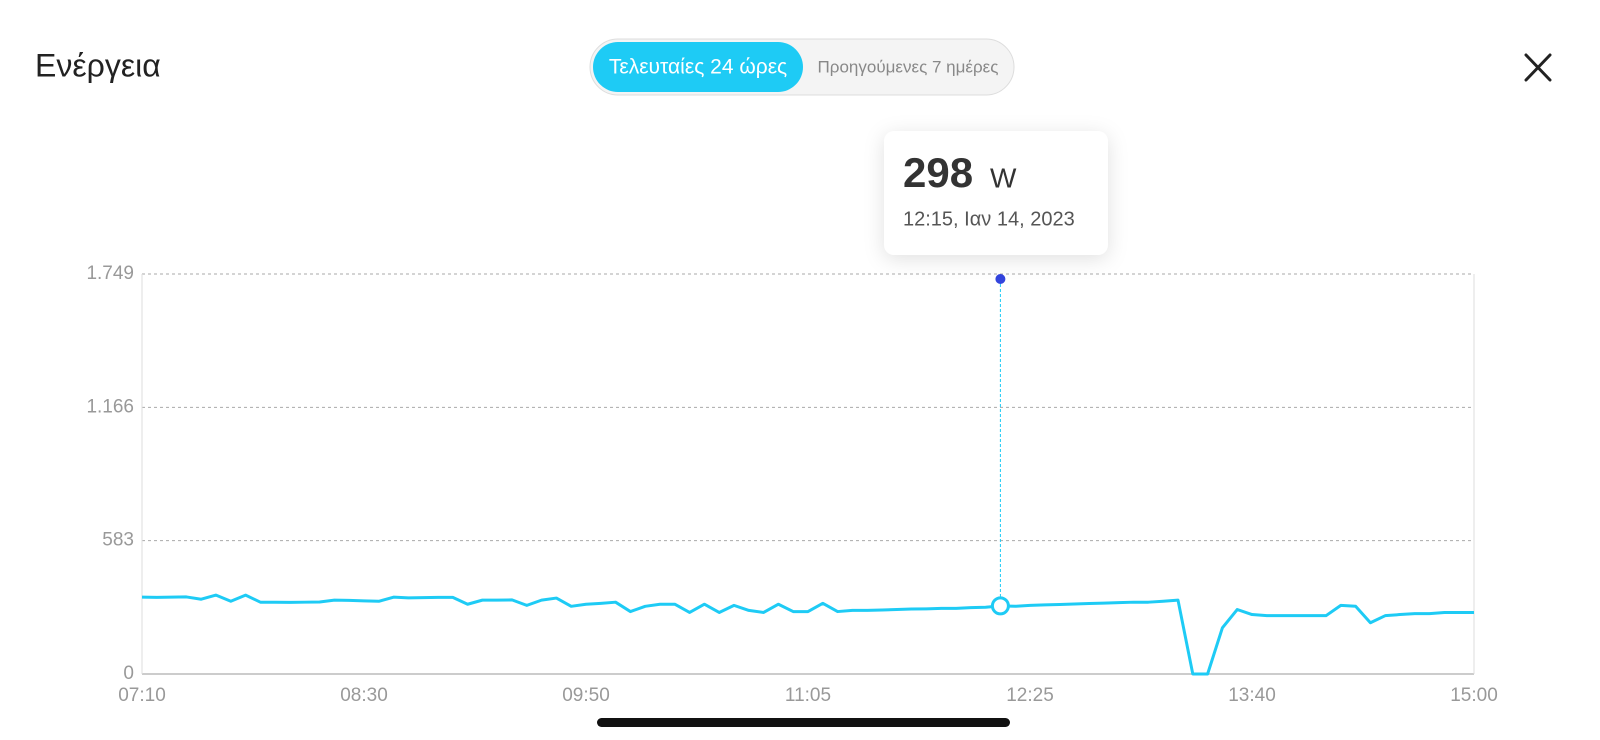 The height and width of the screenshot is (740, 1600). What do you see at coordinates (98, 65) in the screenshot?
I see `page-title: Ενέργεια` at bounding box center [98, 65].